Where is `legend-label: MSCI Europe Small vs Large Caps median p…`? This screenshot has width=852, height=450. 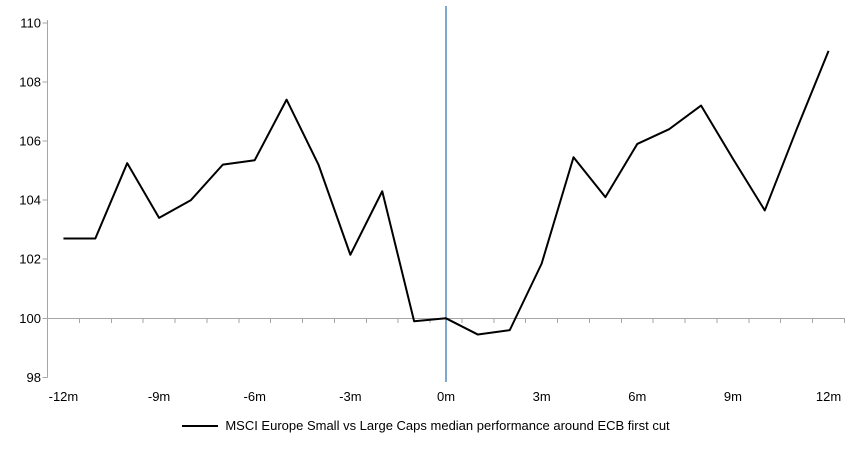 legend-label: MSCI Europe Small vs Large Caps median p… is located at coordinates (447, 425).